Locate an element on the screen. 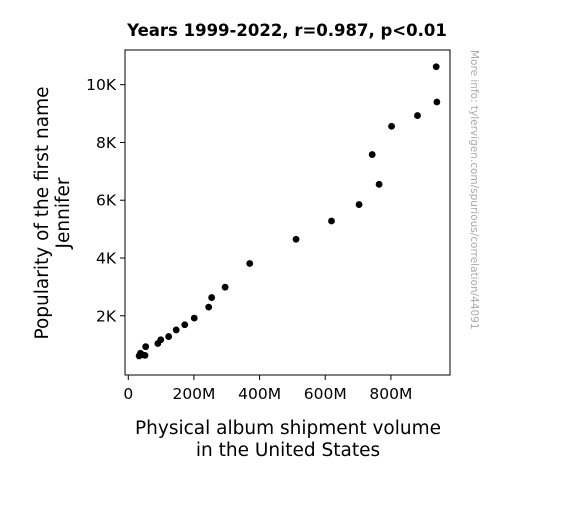 This screenshot has width=575, height=505. x-tick-label: 800M is located at coordinates (390, 394).